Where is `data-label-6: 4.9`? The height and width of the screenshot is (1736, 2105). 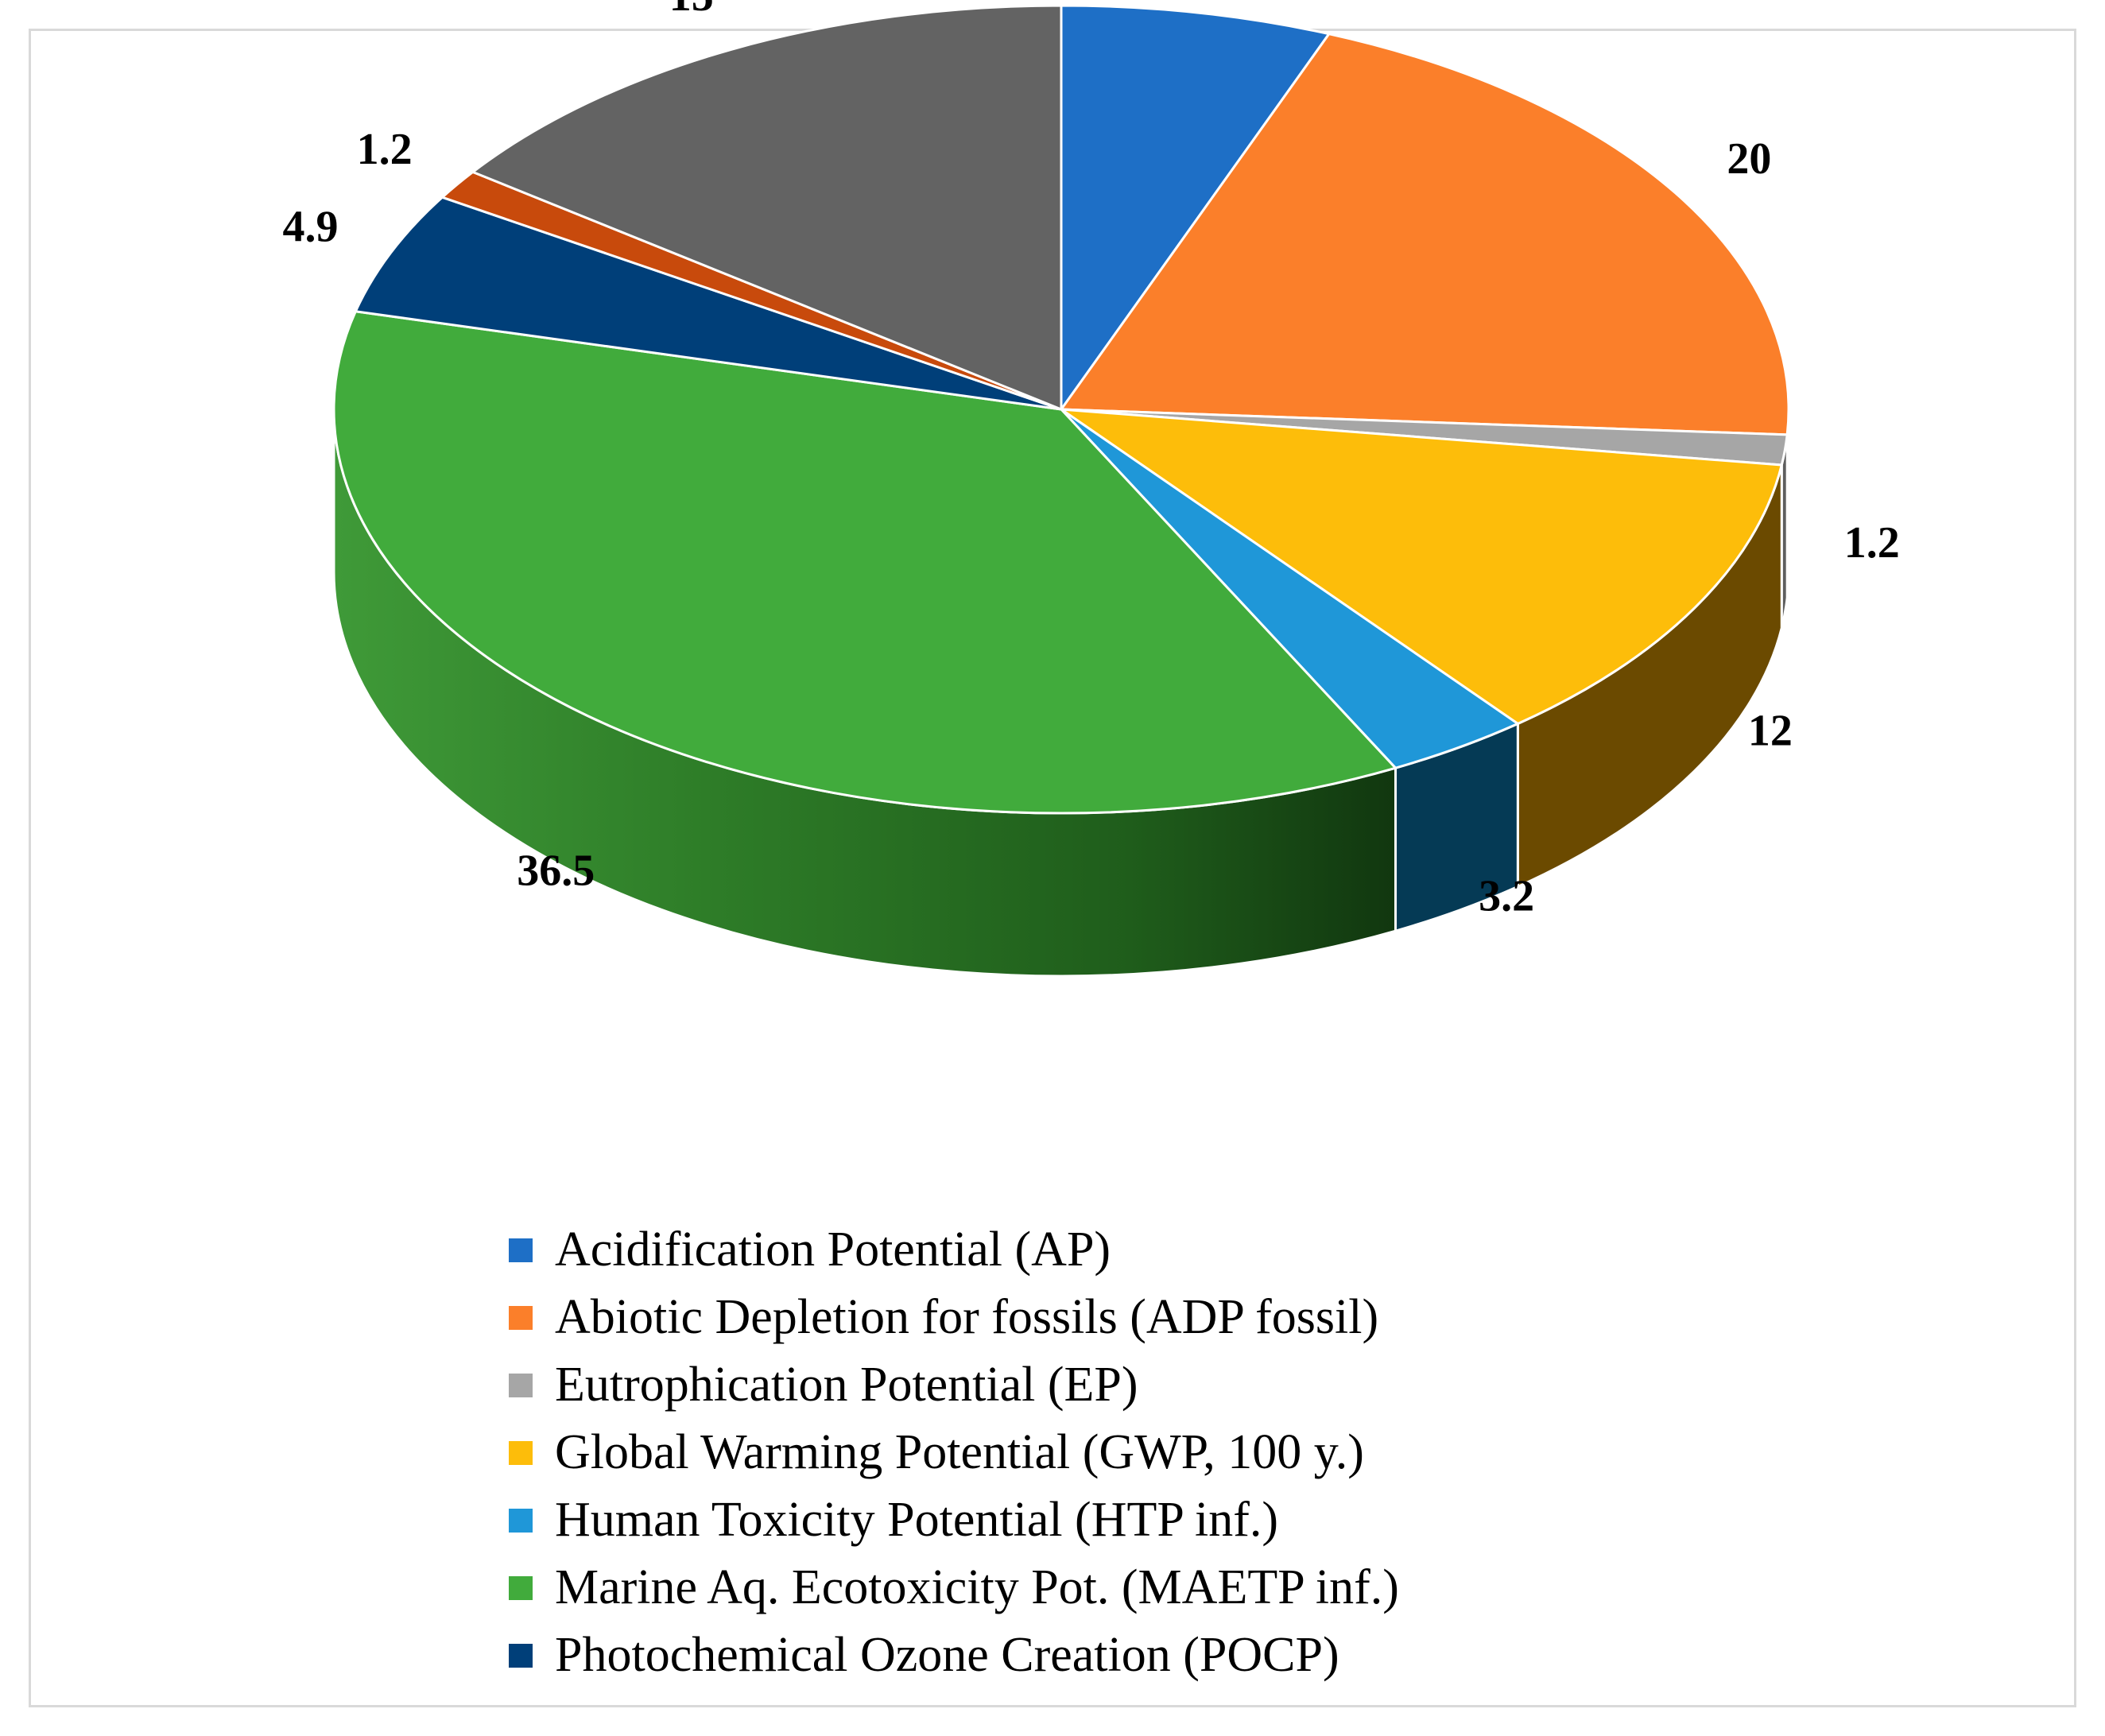
data-label-6: 4.9 is located at coordinates (311, 226).